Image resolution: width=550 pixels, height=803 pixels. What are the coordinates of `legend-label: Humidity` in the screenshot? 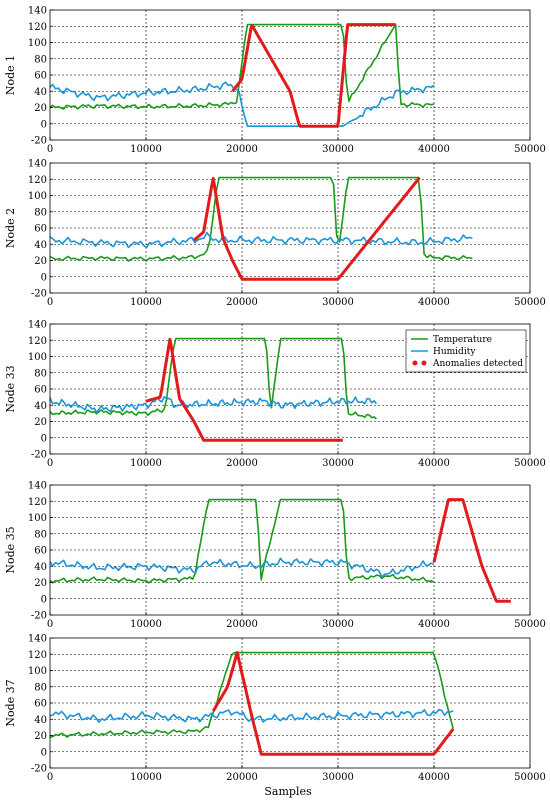 It's located at (454, 352).